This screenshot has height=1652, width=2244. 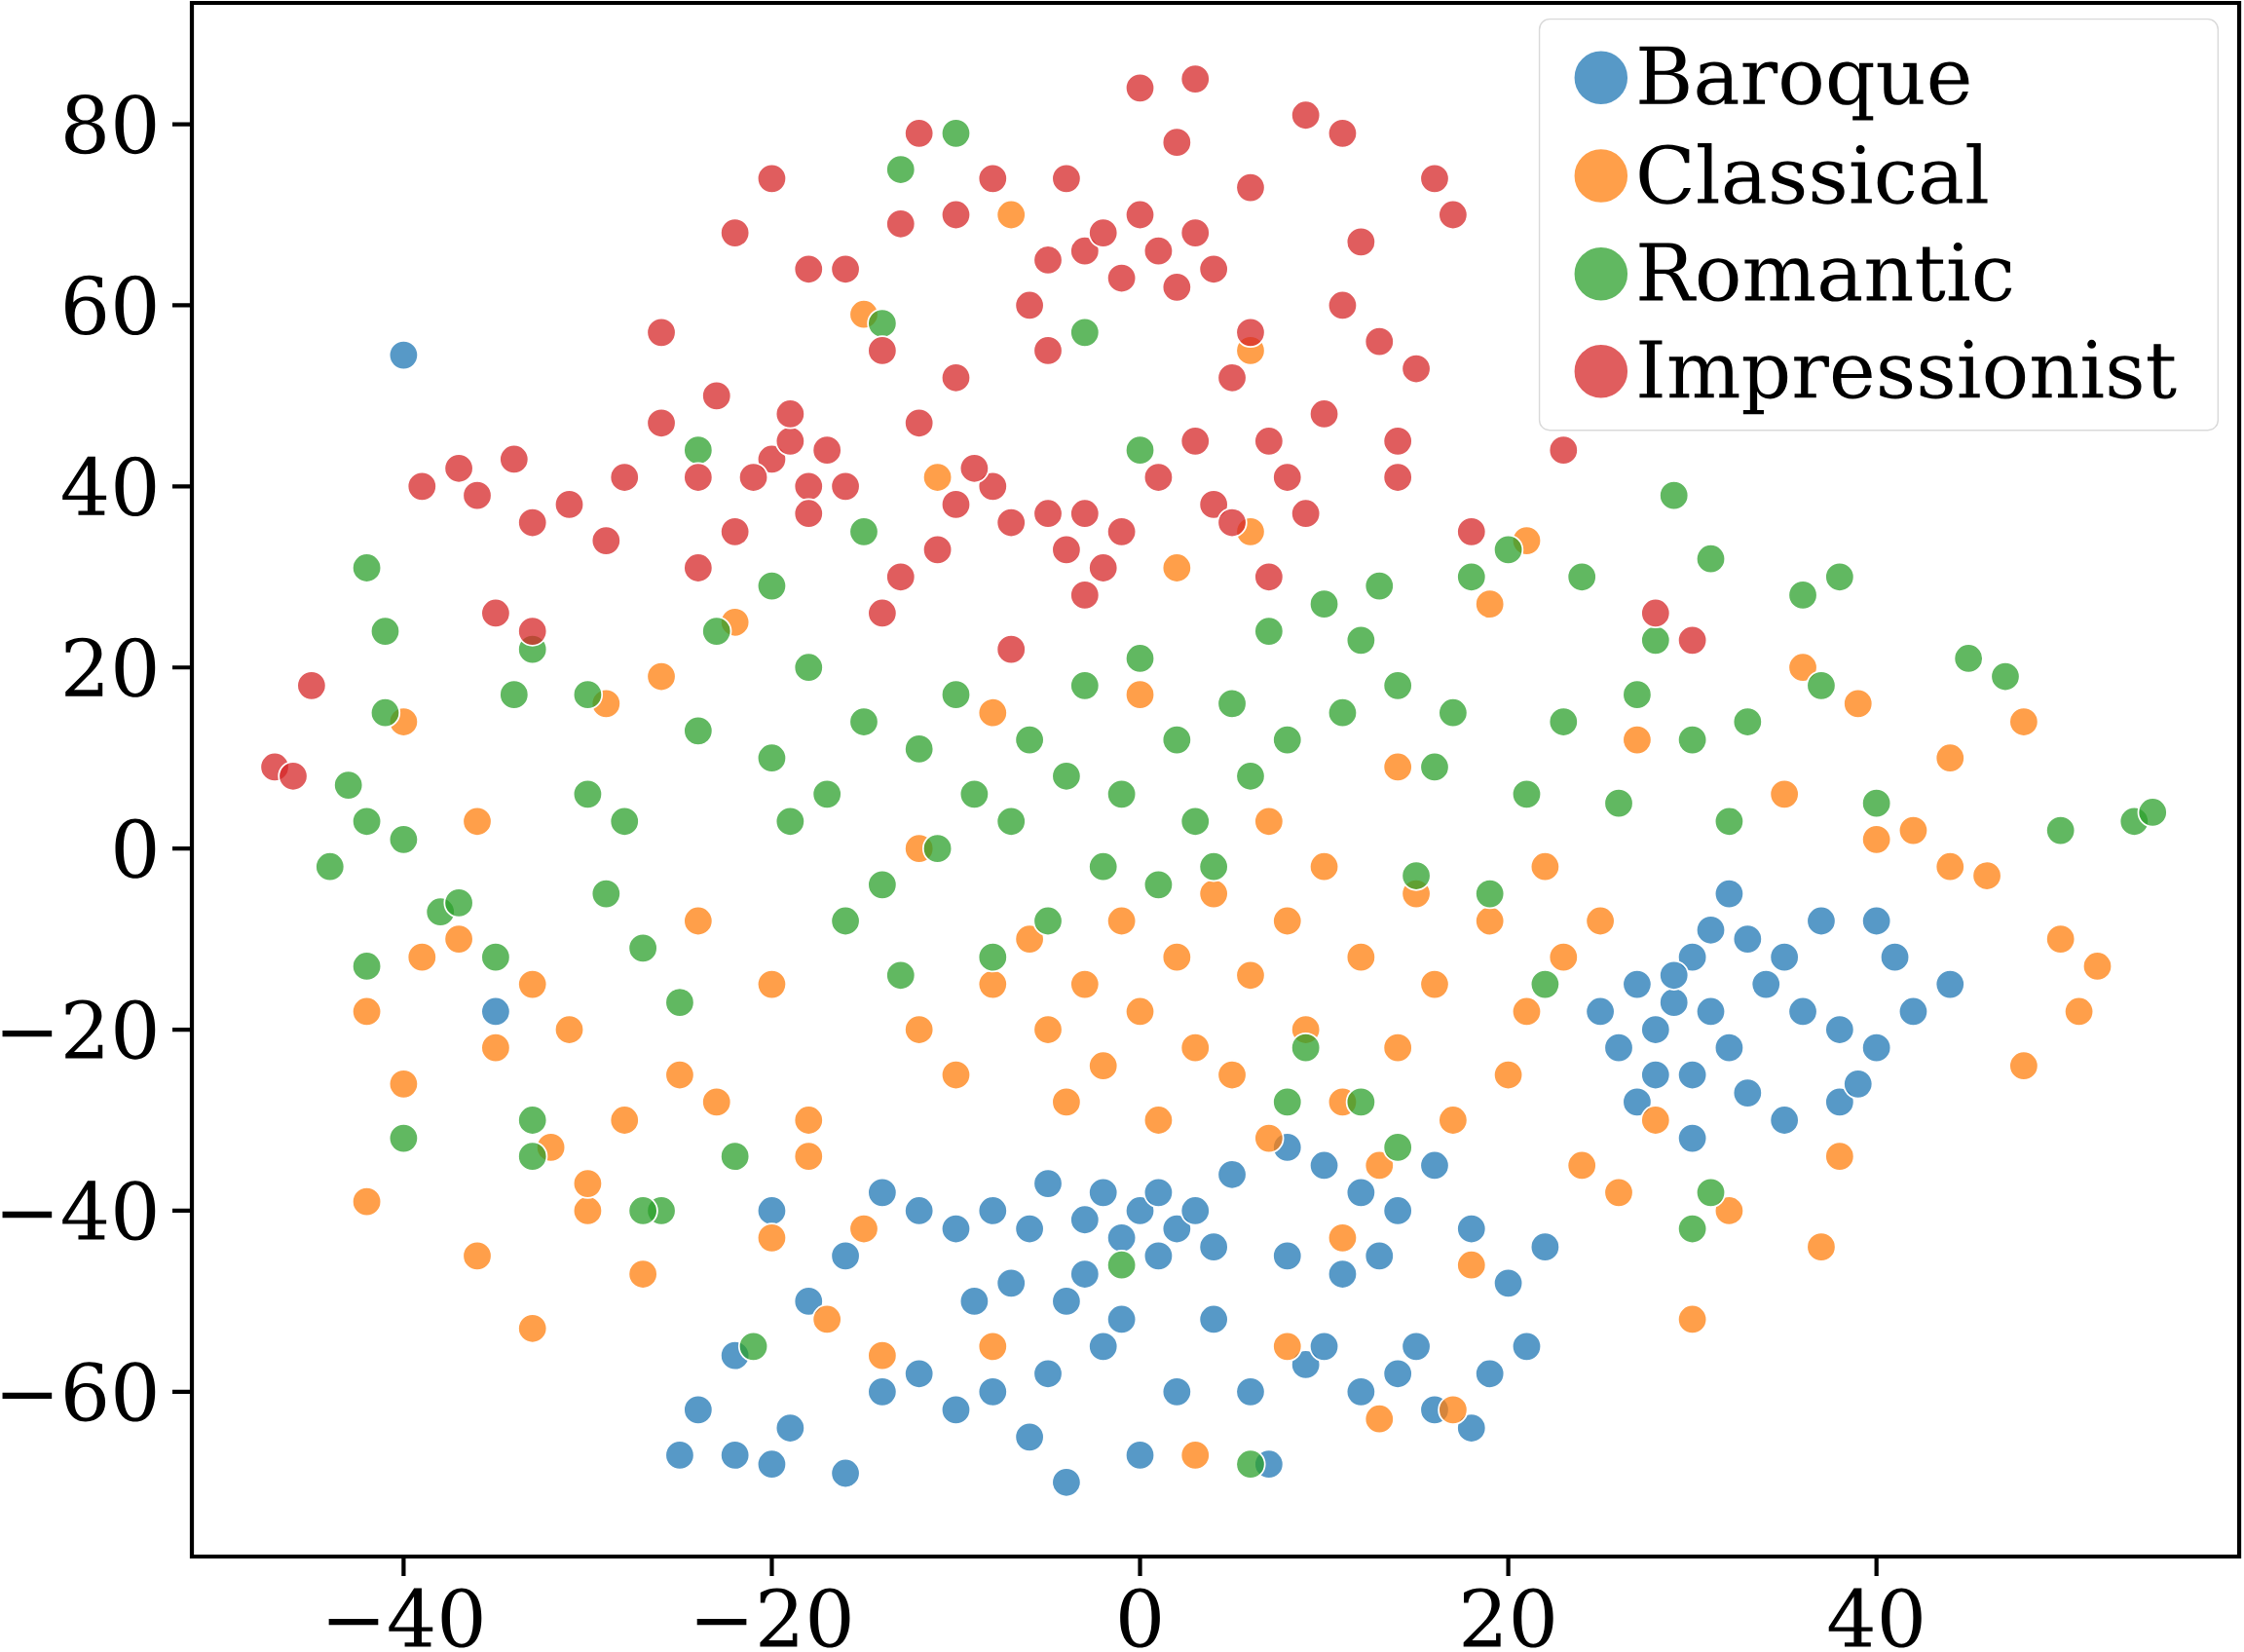 I want to click on x-tick-label: −20, so click(x=773, y=1618).